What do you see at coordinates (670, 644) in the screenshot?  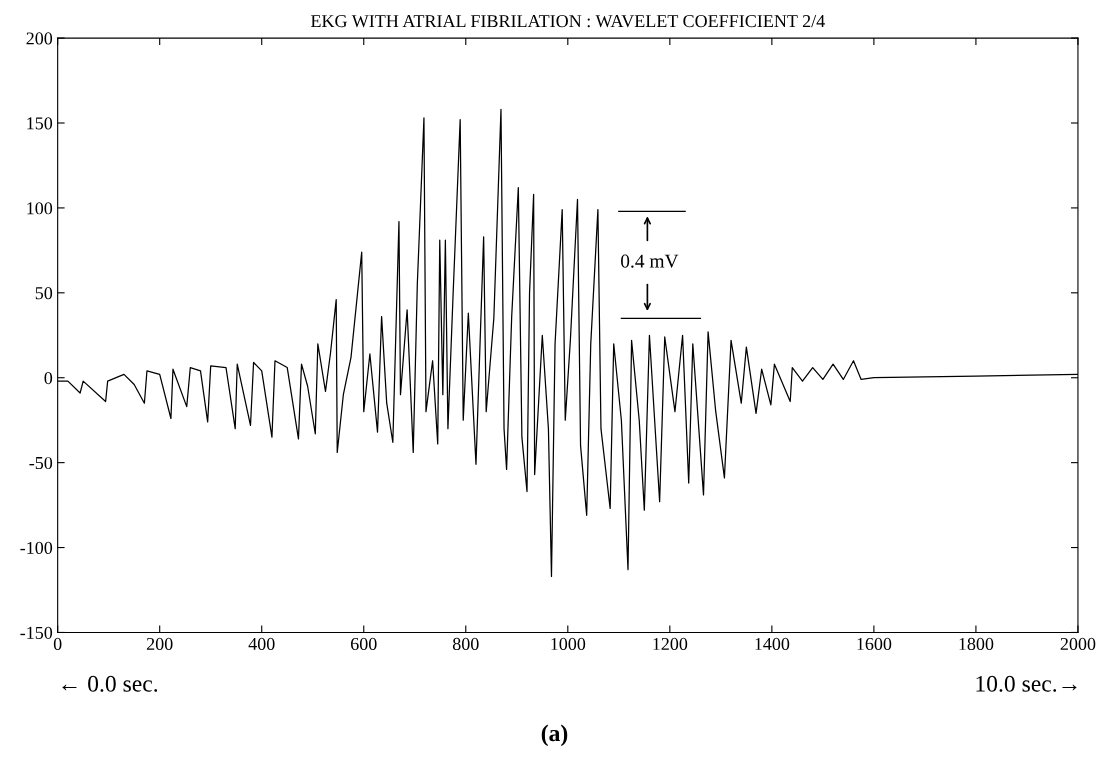 I see `x-tick-label: 1200` at bounding box center [670, 644].